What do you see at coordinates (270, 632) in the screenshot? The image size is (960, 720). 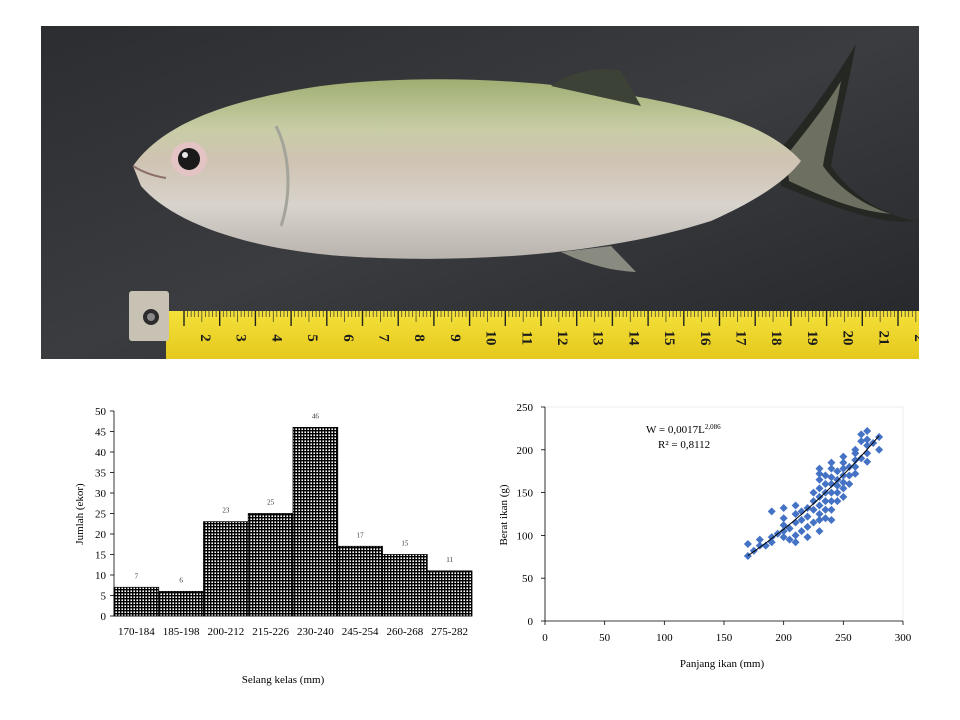 I see `histogram-x-tick: 215-226` at bounding box center [270, 632].